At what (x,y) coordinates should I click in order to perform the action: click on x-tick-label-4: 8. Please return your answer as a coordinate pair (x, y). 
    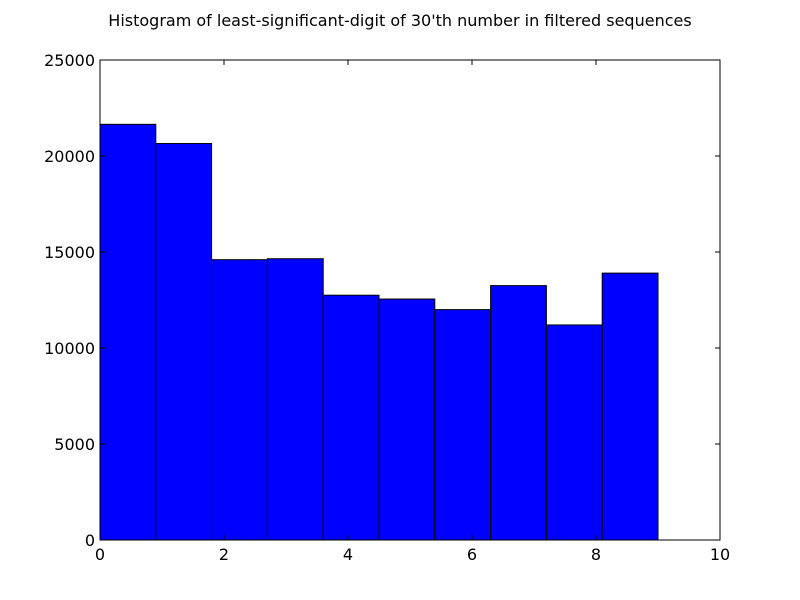
    Looking at the image, I should click on (596, 554).